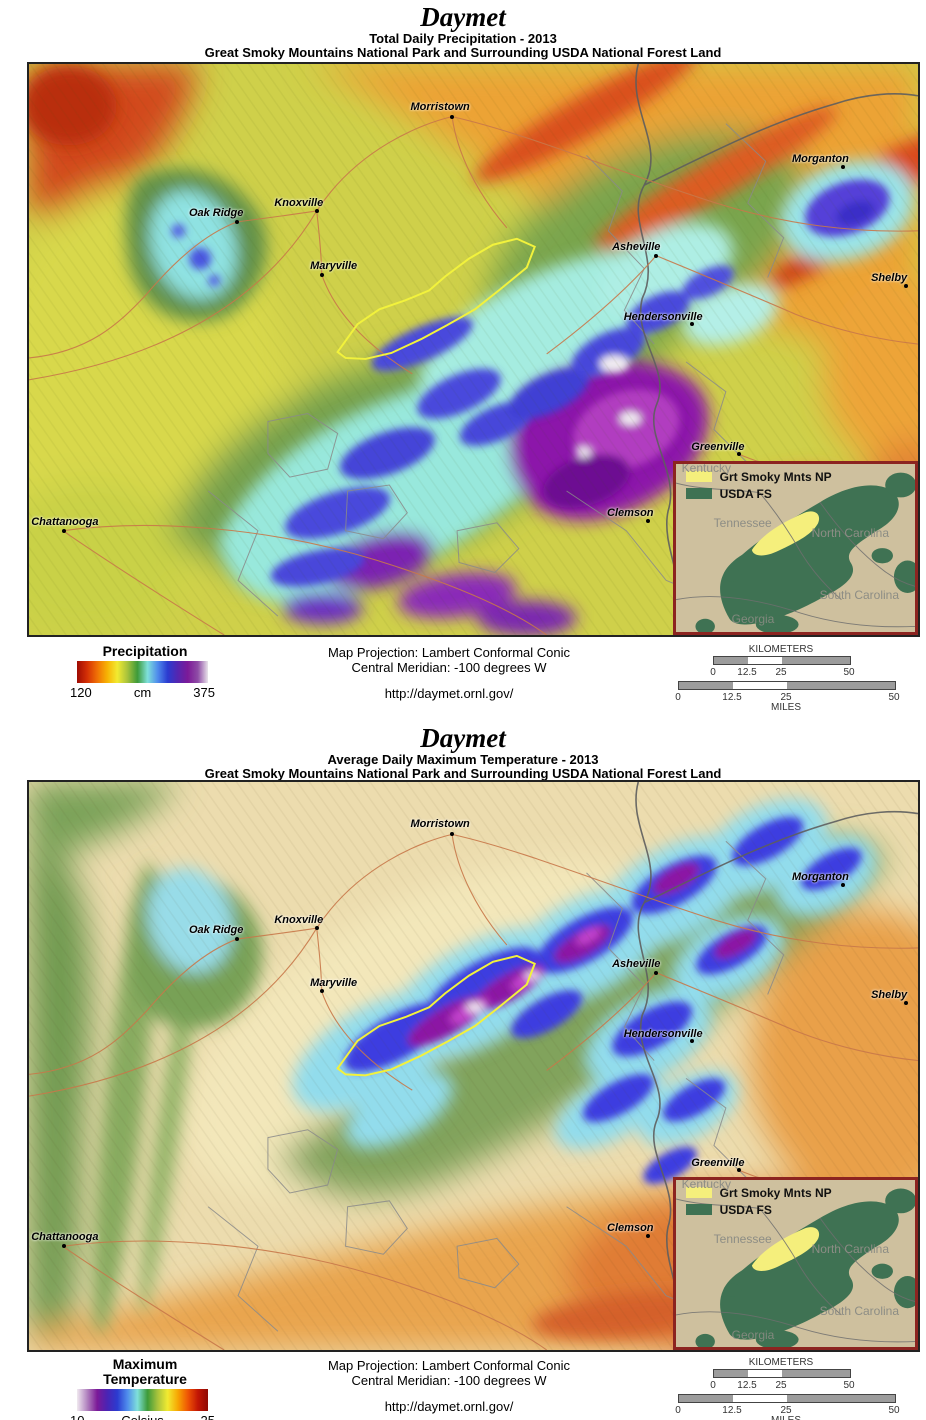  What do you see at coordinates (142, 672) in the screenshot?
I see `color-ramp` at bounding box center [142, 672].